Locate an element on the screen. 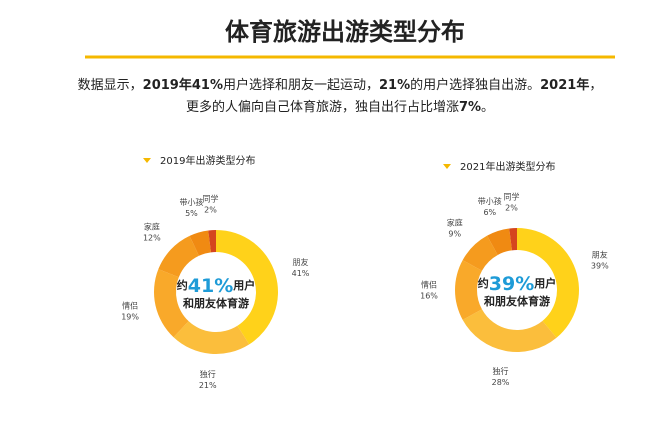 The image size is (668, 423). summary-segment: ， is located at coordinates (595, 85).